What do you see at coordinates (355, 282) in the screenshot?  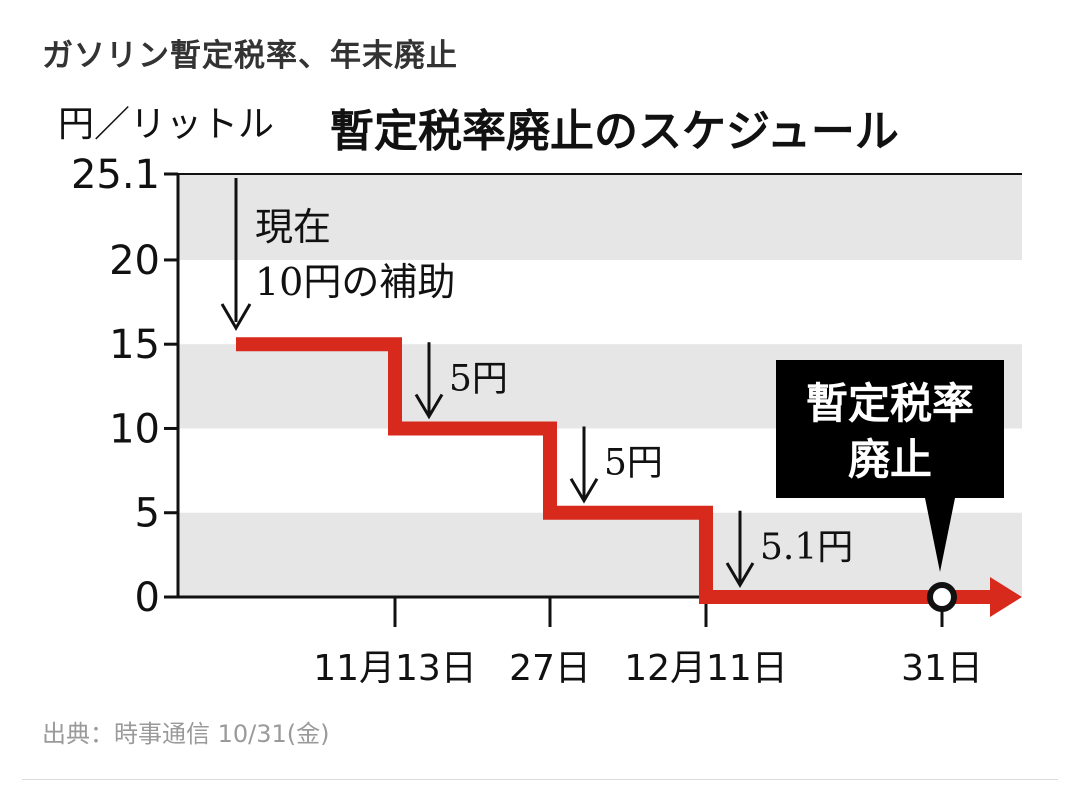 I see `current-label-line2: 10円の補助` at bounding box center [355, 282].